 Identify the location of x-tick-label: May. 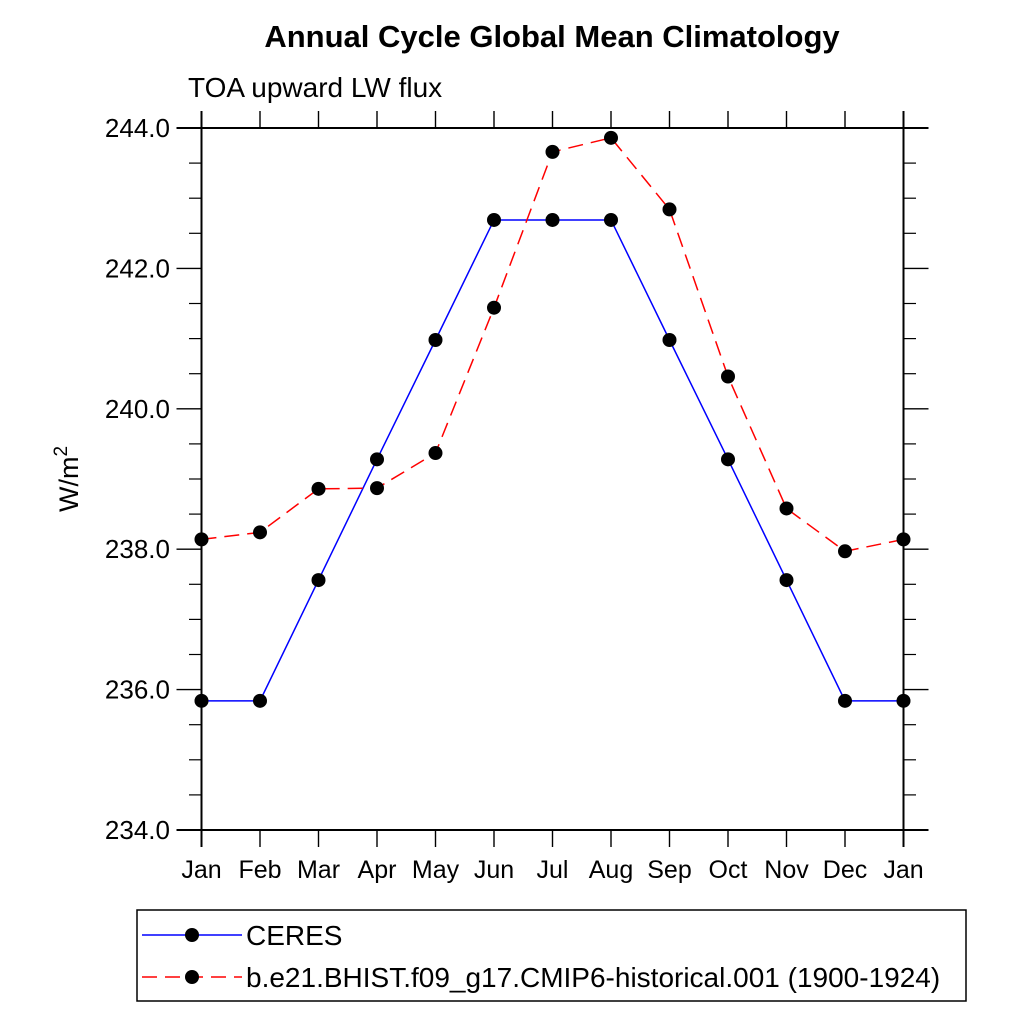
(436, 870).